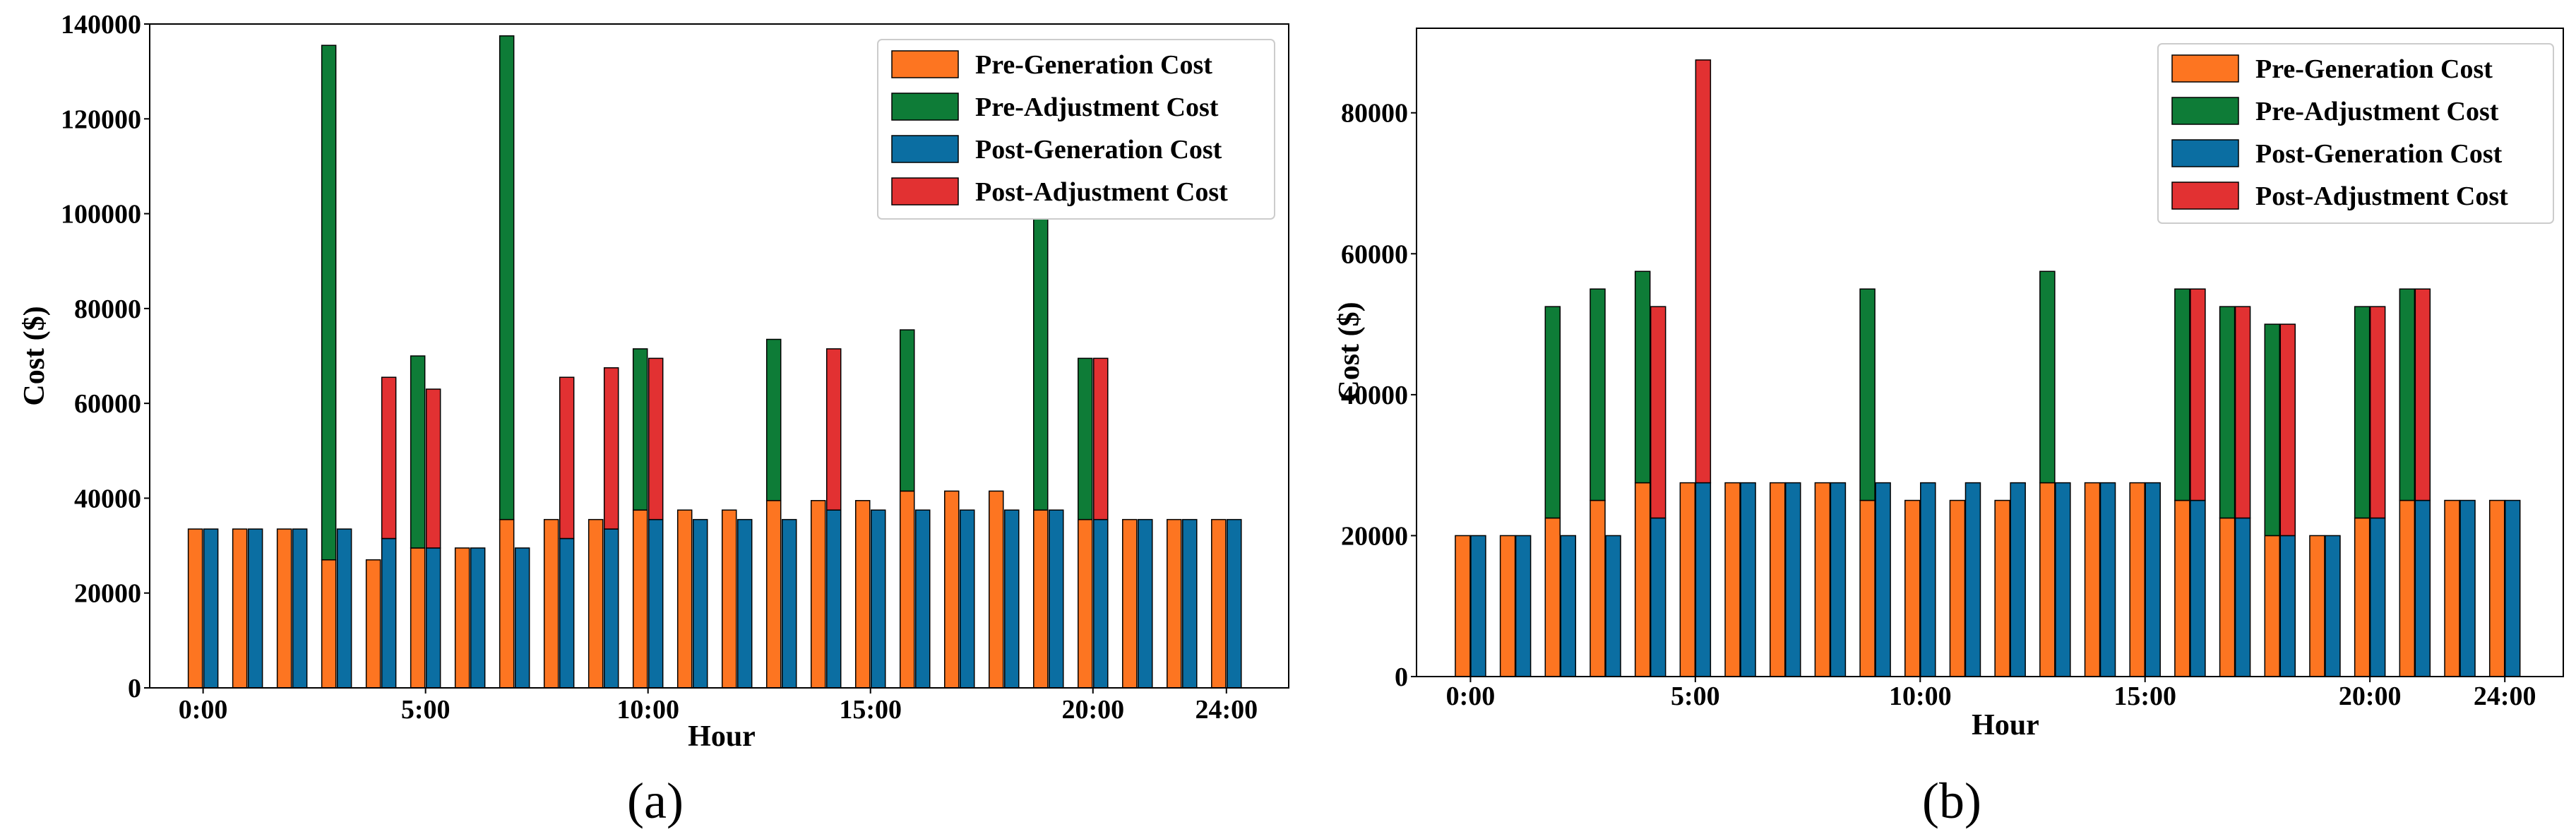  I want to click on bar-pre-generation-h12, so click(729, 599).